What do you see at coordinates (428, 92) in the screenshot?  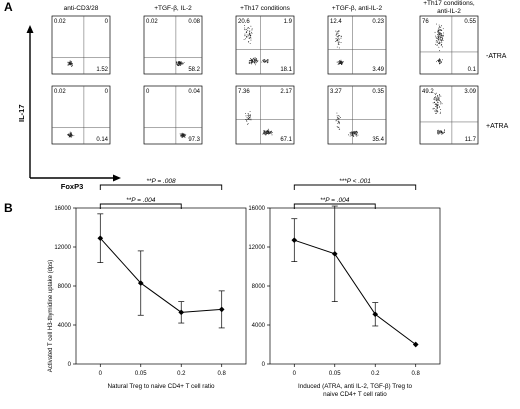 I see `quadrant-upper-left-value: 49.2` at bounding box center [428, 92].